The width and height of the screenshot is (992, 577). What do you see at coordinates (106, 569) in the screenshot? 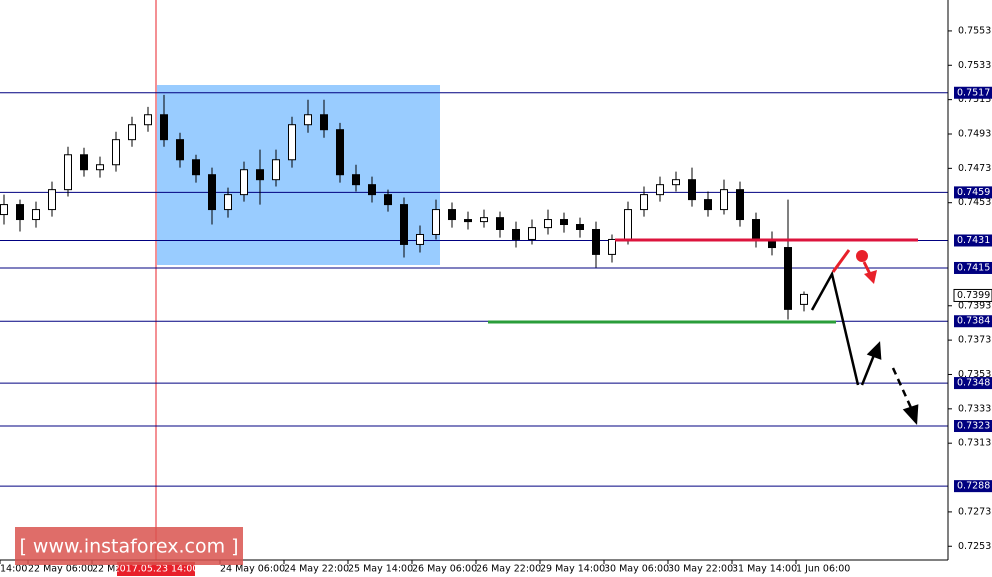
I see `x-tick-label: 22 Ma` at bounding box center [106, 569].